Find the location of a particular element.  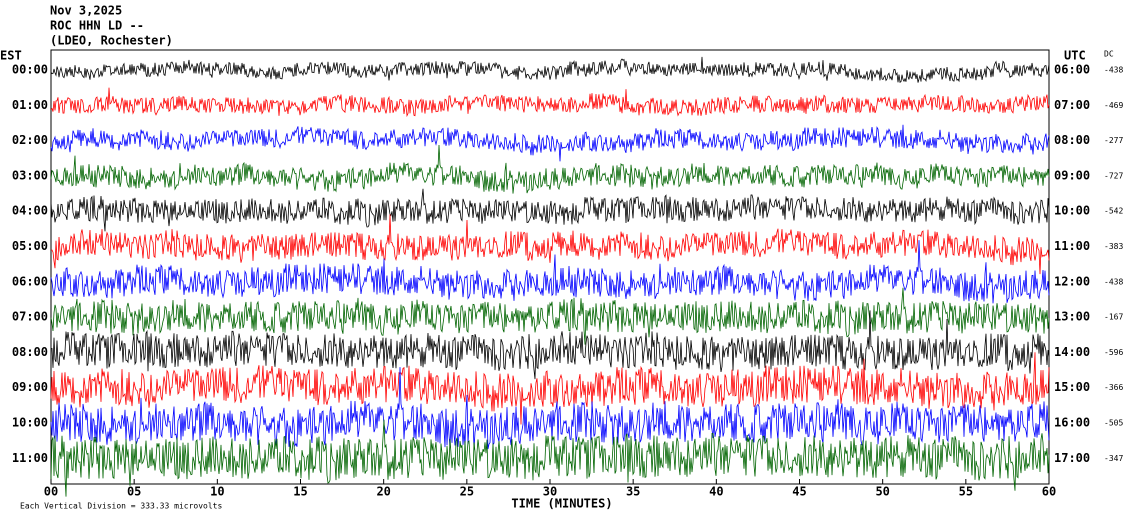

x-tick-label: 30 is located at coordinates (550, 492).